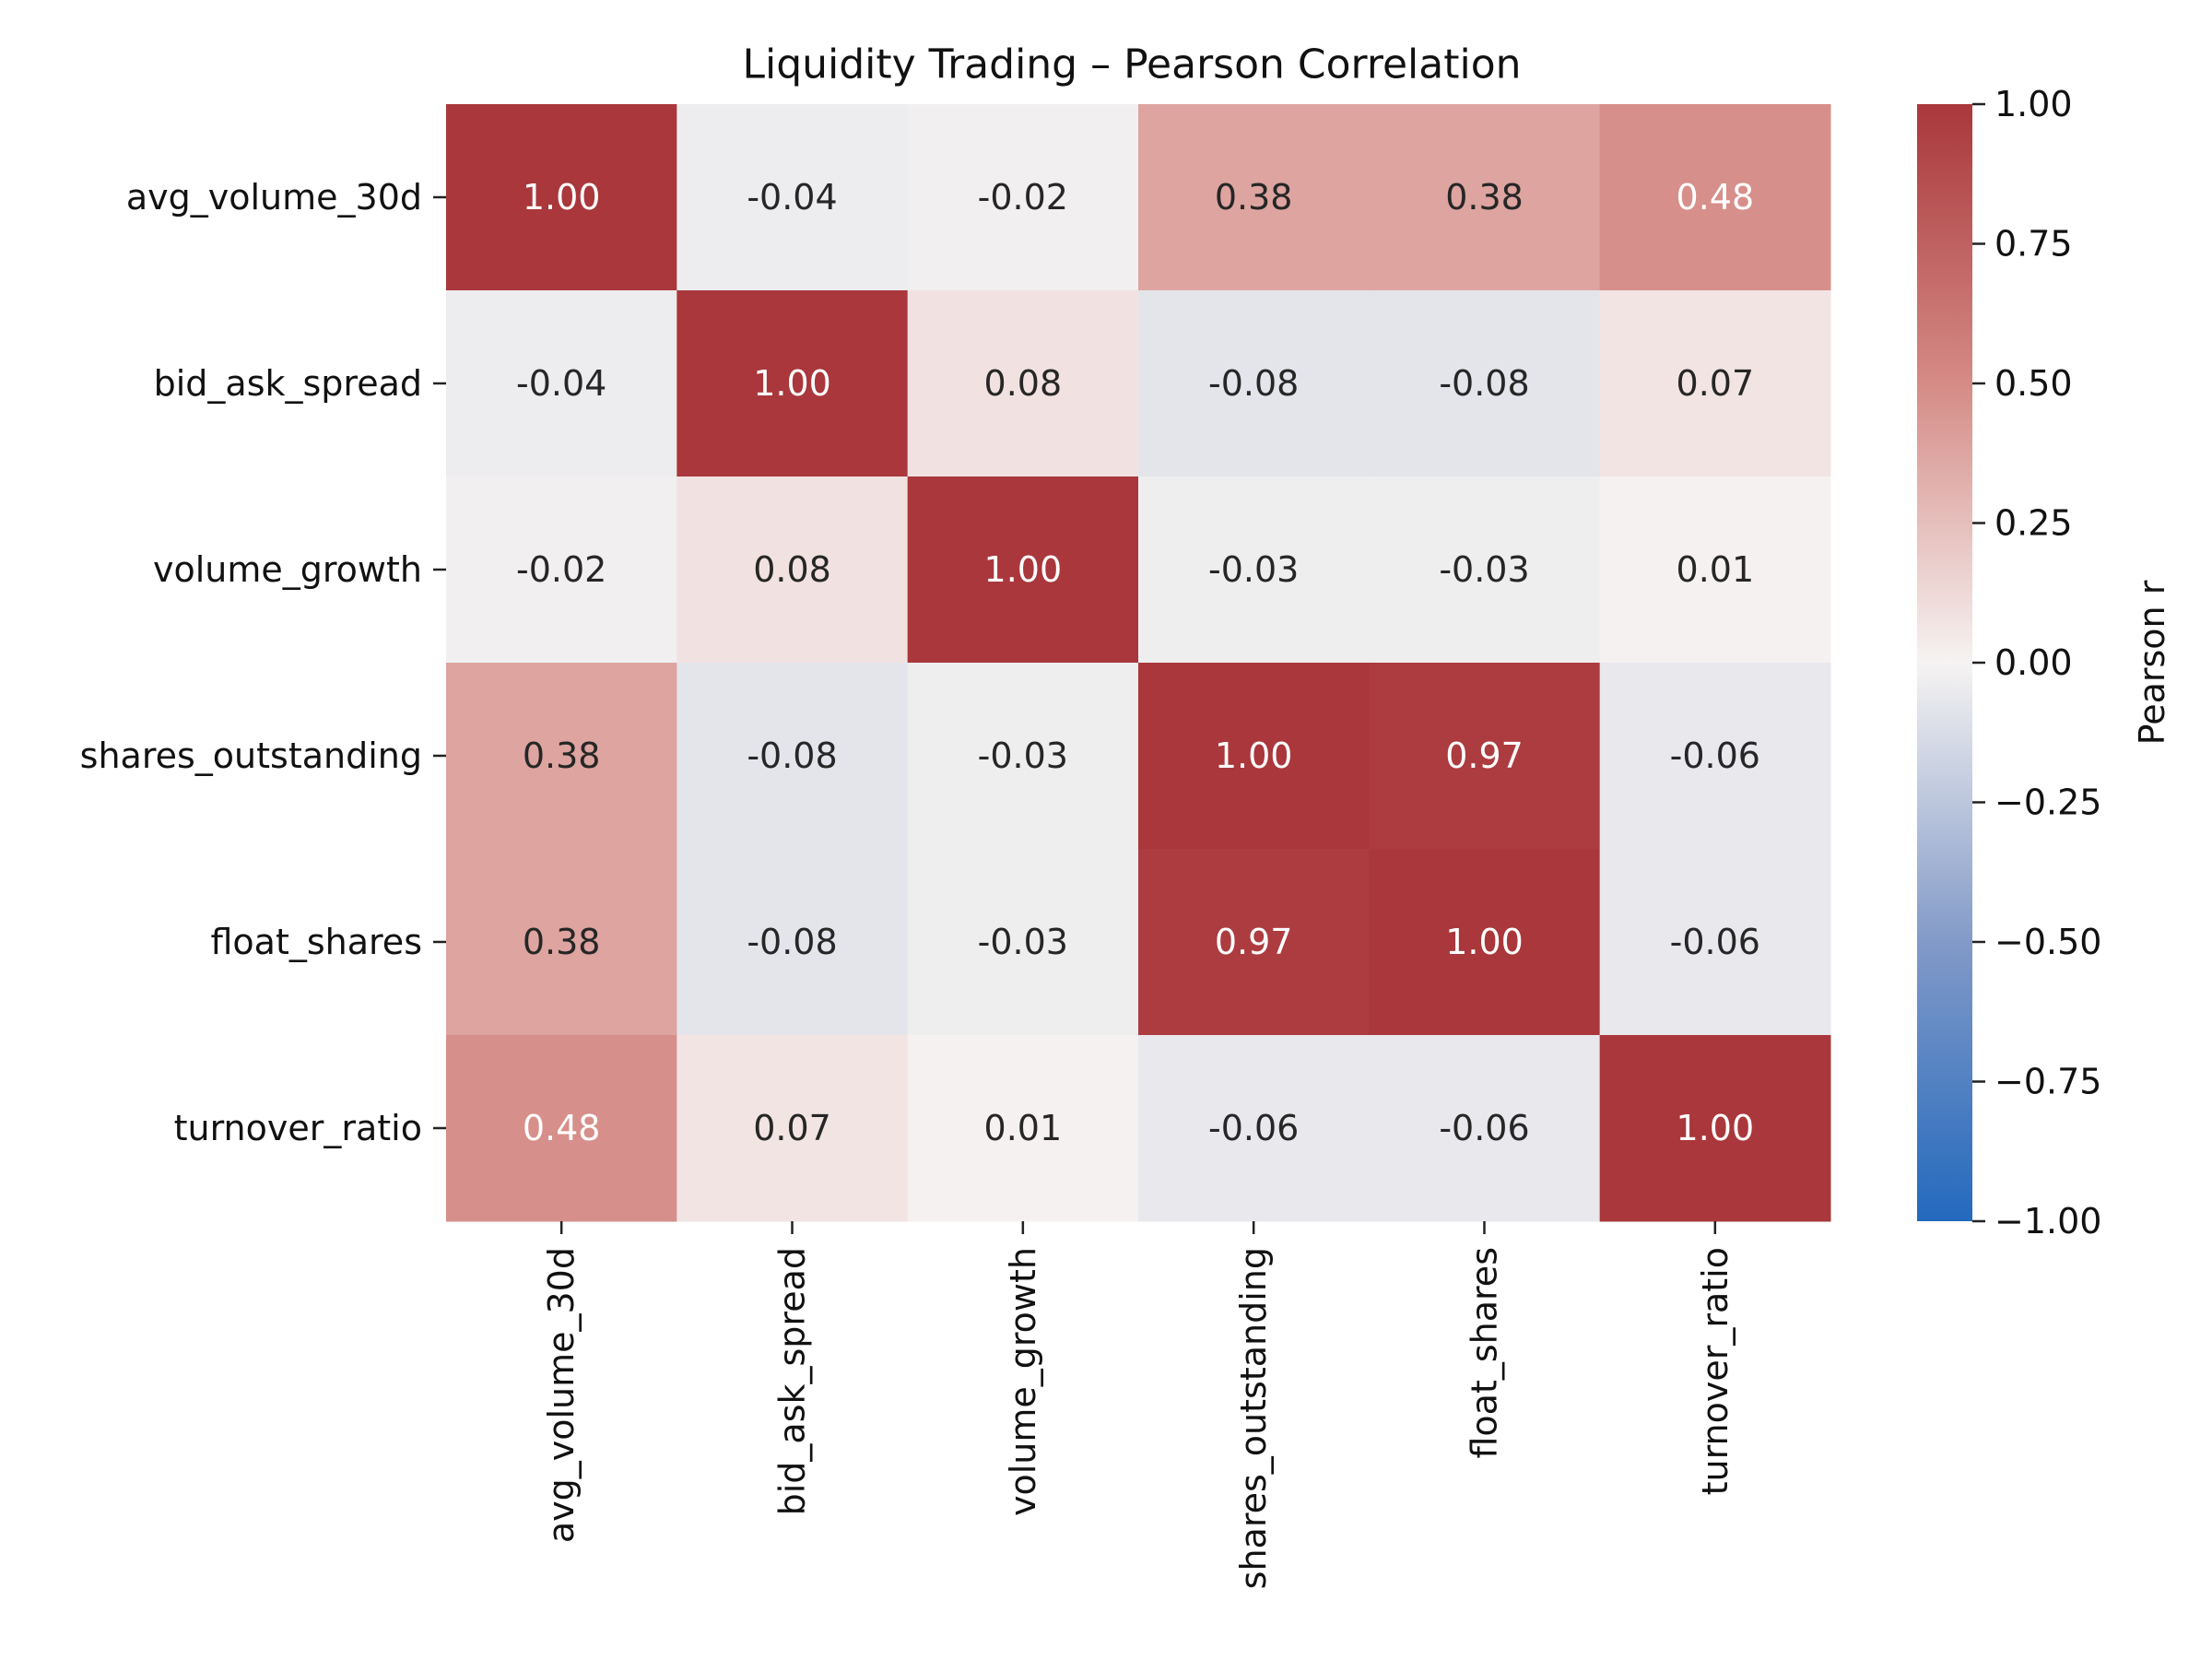 Image resolution: width=2212 pixels, height=1659 pixels. Describe the element at coordinates (1715, 1371) in the screenshot. I see `x-tick-label: turnover_ratio` at that location.